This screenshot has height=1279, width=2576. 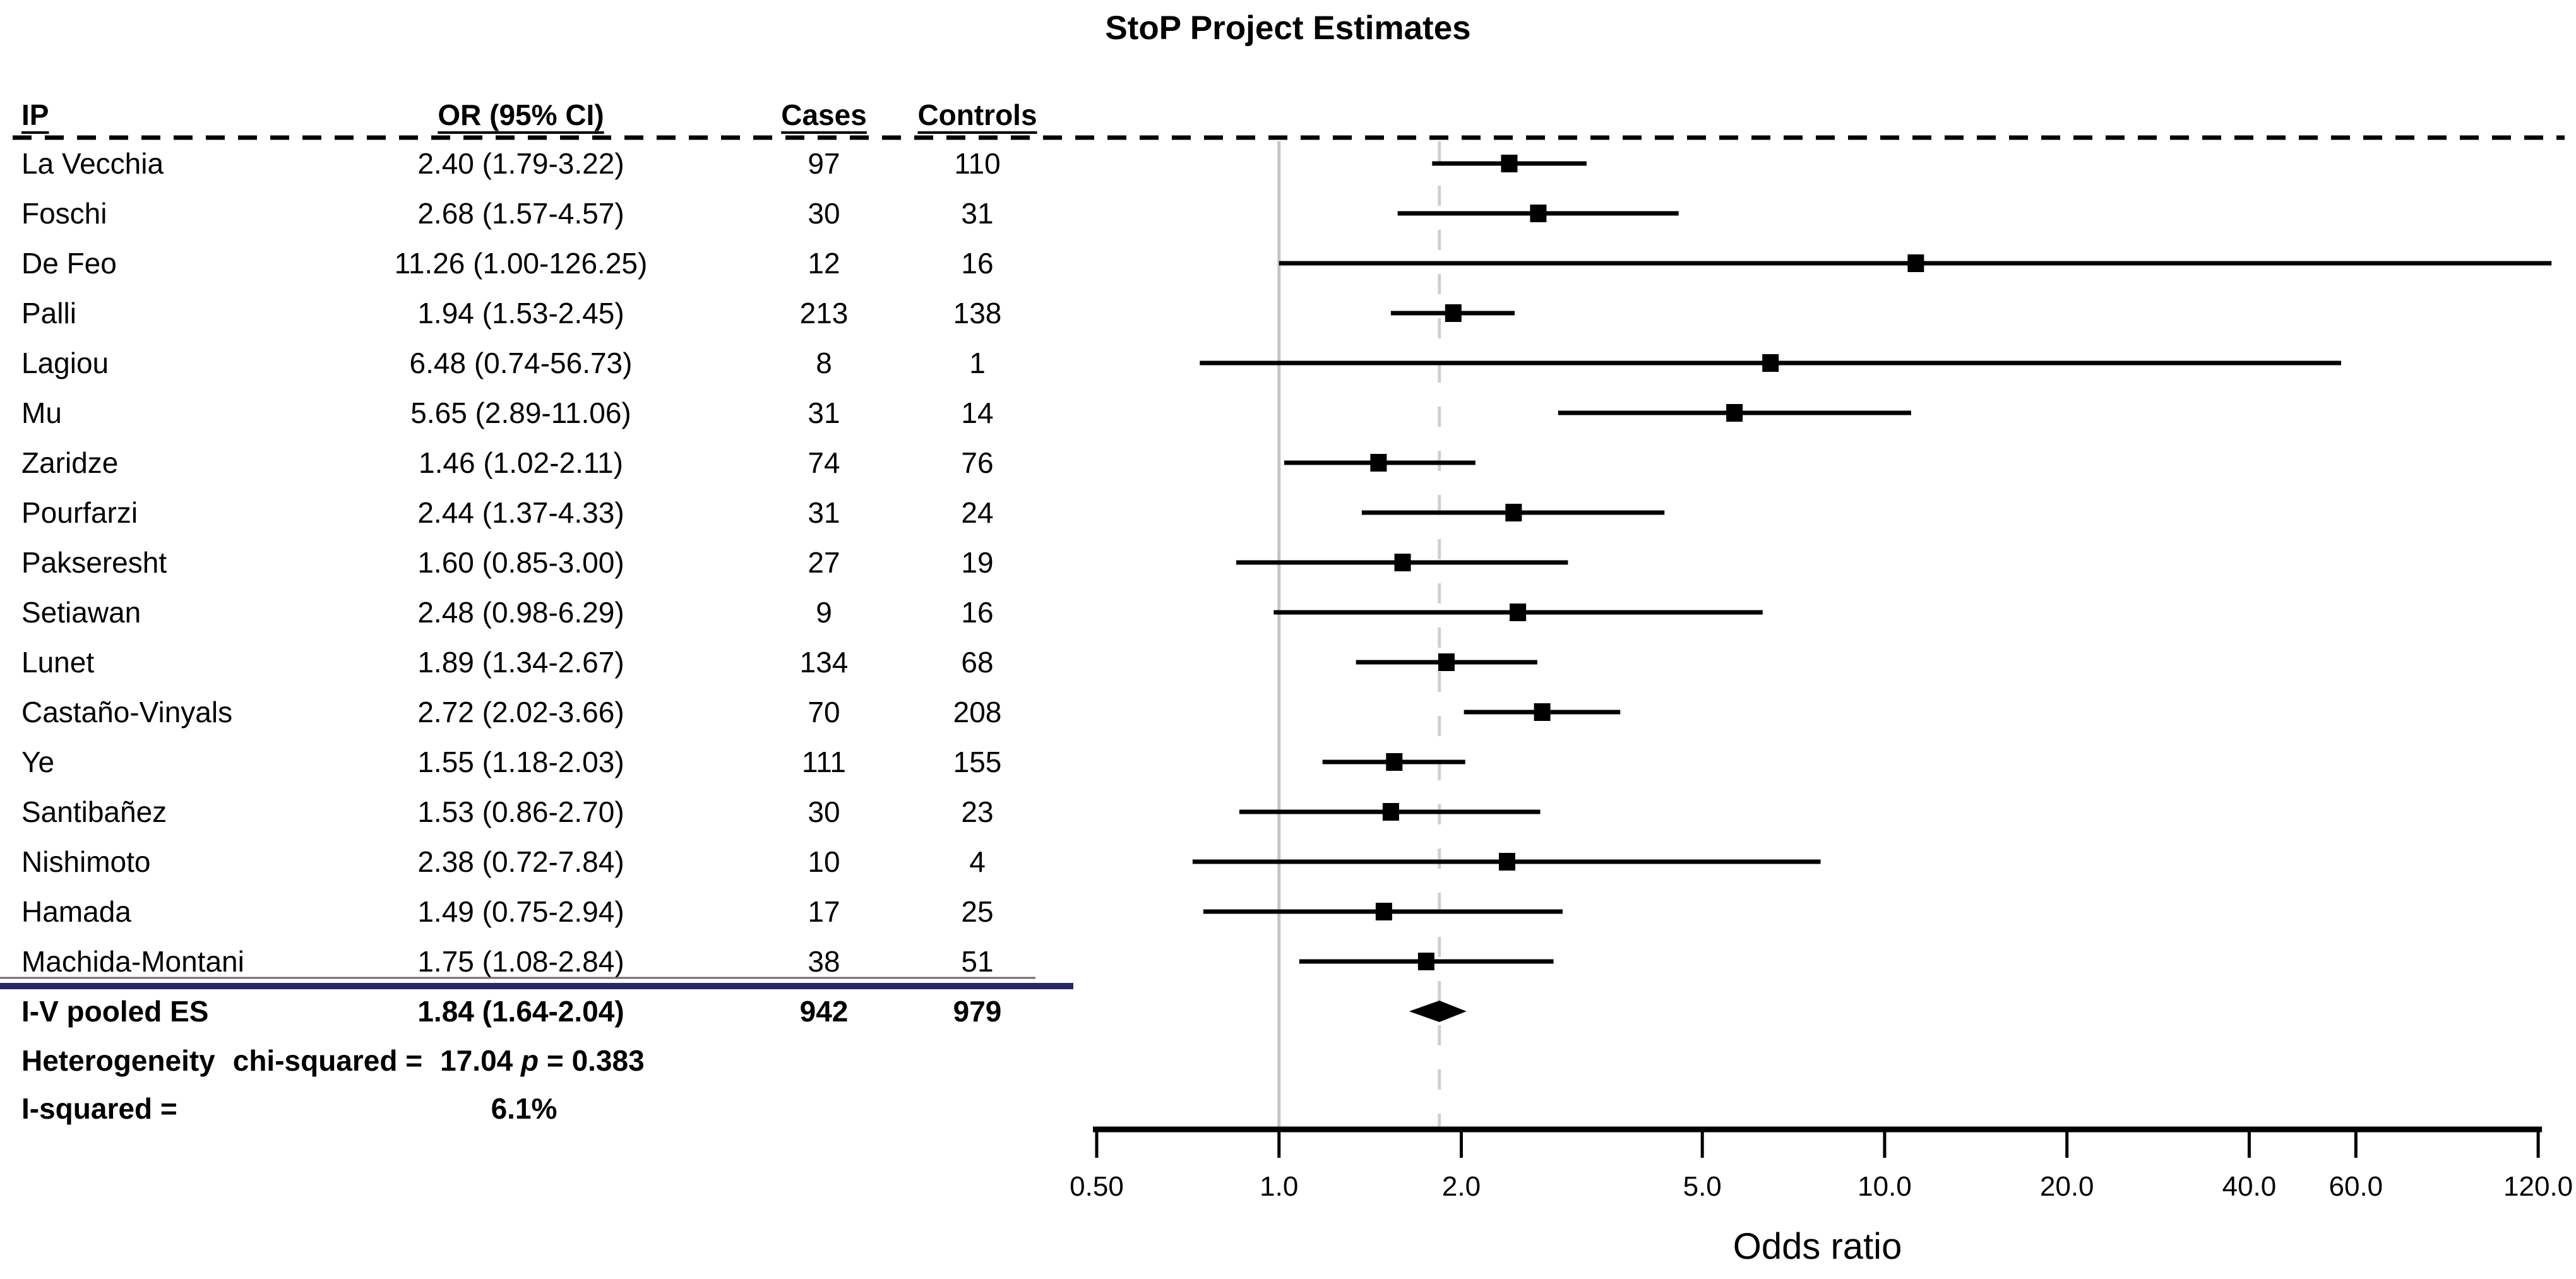 What do you see at coordinates (118, 1060) in the screenshot?
I see `heterogeneity-label: Heterogeneity` at bounding box center [118, 1060].